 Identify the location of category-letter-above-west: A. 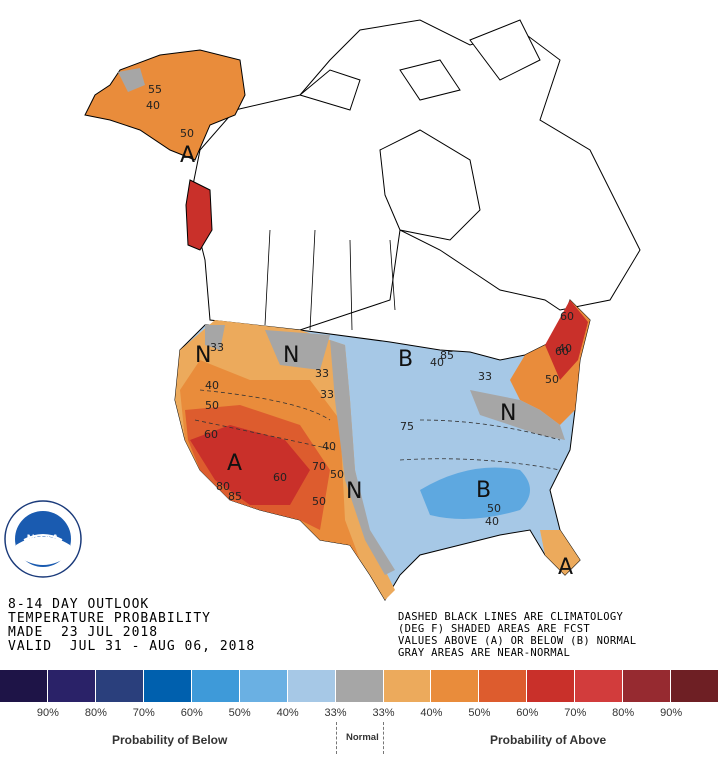
(234, 463).